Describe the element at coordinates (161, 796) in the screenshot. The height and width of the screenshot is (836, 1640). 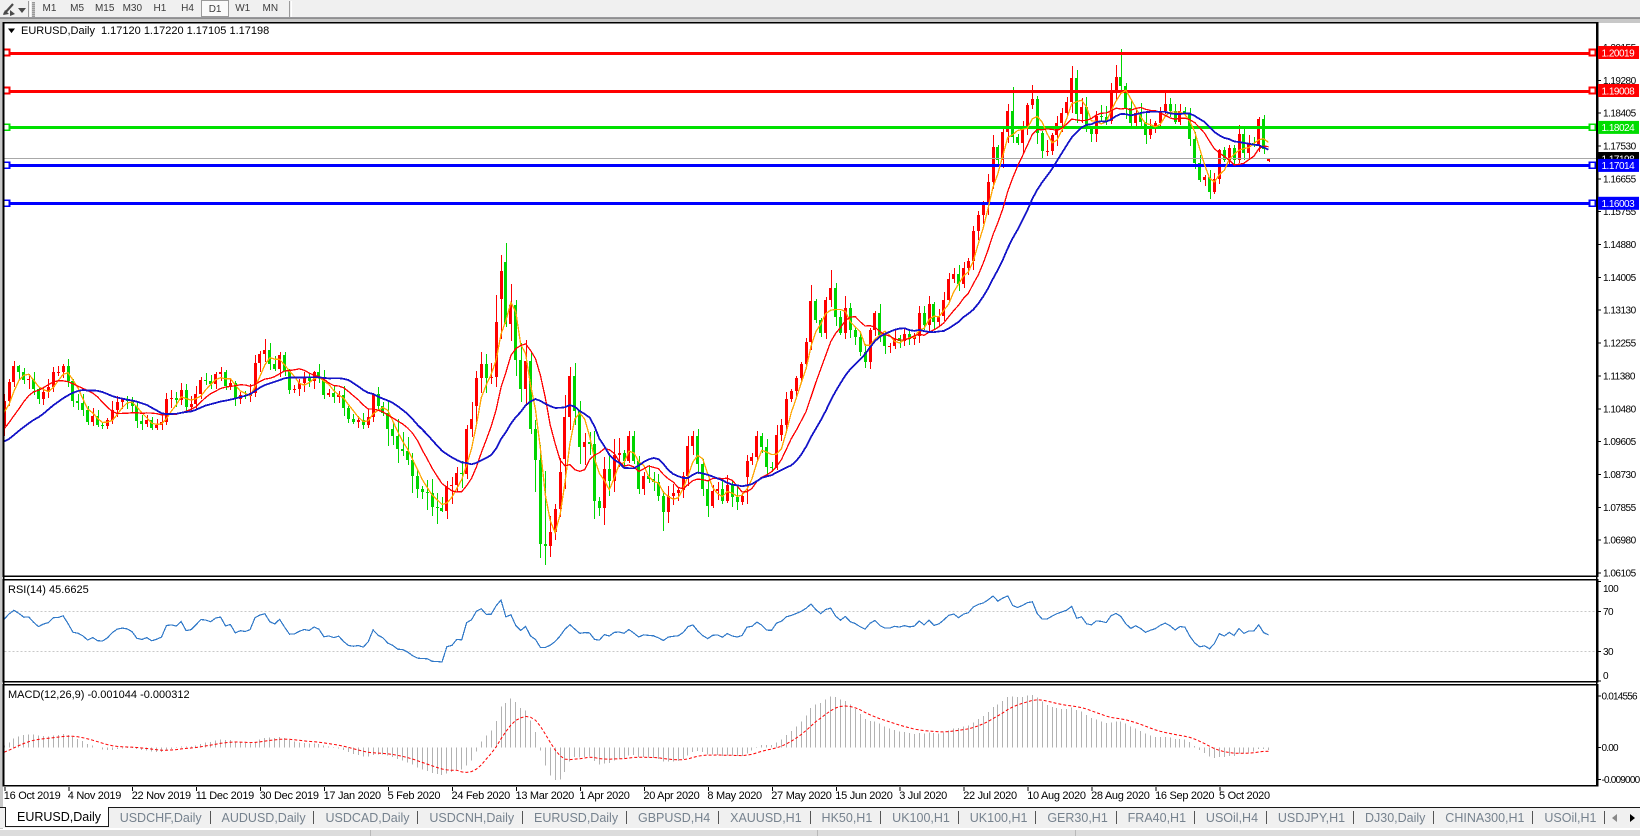
I see `svg-text: 22 Nov 2019` at that location.